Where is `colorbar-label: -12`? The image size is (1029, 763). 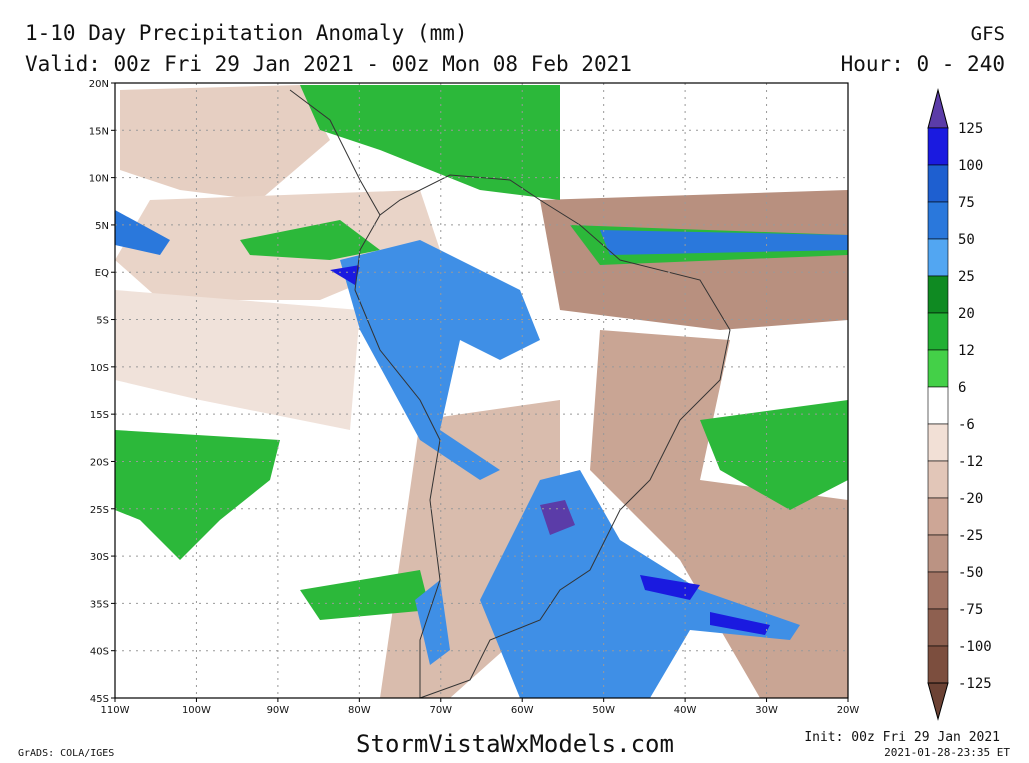 colorbar-label: -12 is located at coordinates (970, 462).